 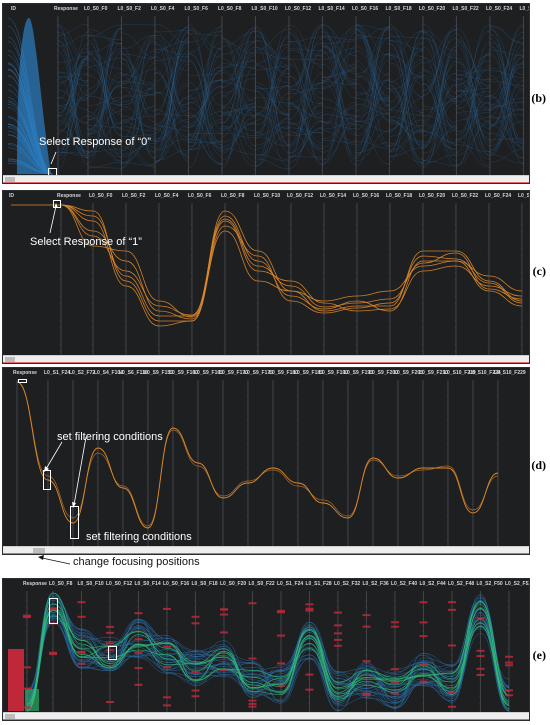 What do you see at coordinates (82, 373) in the screenshot?
I see `axis-label-l0-s2-f72: L0_S2_F72` at bounding box center [82, 373].